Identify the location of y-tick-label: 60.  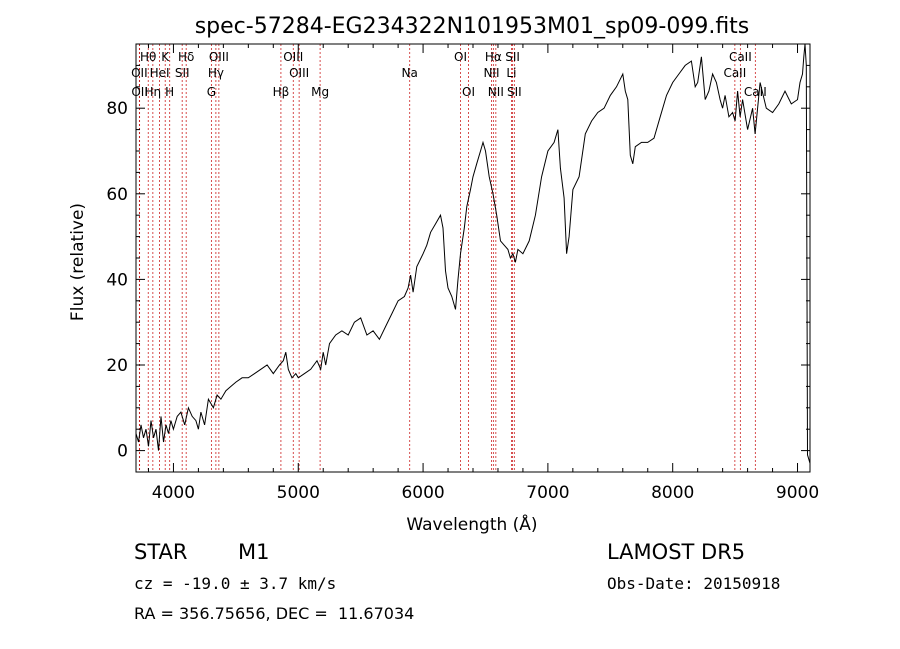
(117, 195).